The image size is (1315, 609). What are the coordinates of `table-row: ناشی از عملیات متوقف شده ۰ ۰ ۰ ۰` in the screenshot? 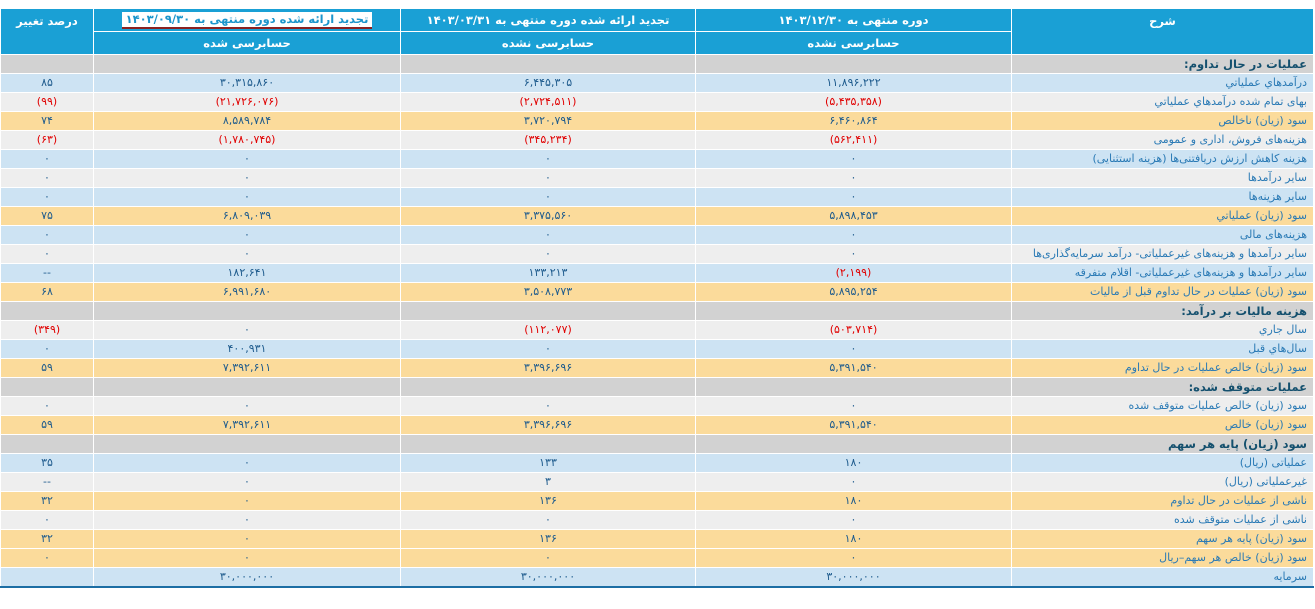 It's located at (657, 520).